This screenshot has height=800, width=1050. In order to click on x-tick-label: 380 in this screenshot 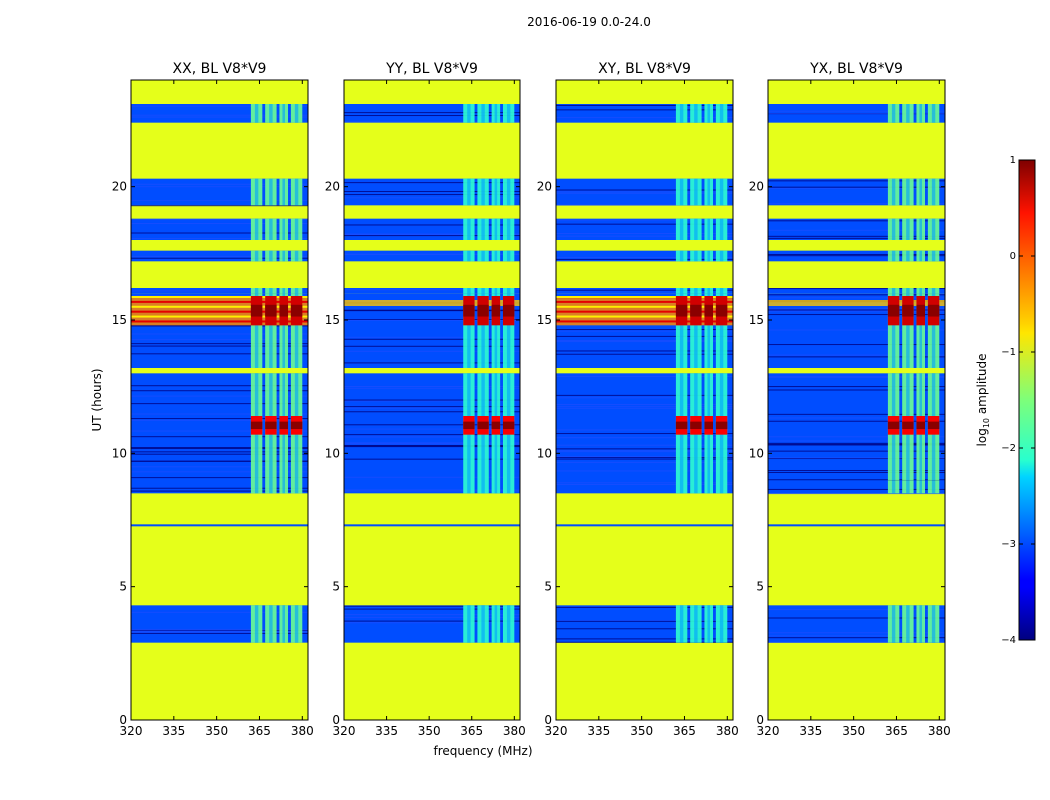, I will do `click(727, 731)`.